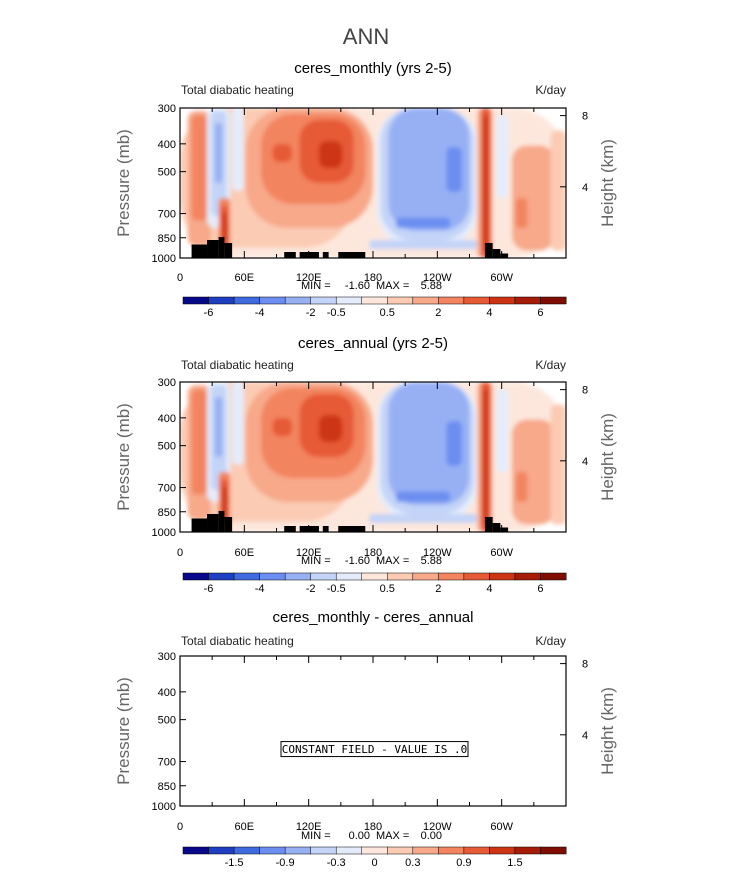  What do you see at coordinates (167, 489) in the screenshot?
I see `y-tick-label: 700` at bounding box center [167, 489].